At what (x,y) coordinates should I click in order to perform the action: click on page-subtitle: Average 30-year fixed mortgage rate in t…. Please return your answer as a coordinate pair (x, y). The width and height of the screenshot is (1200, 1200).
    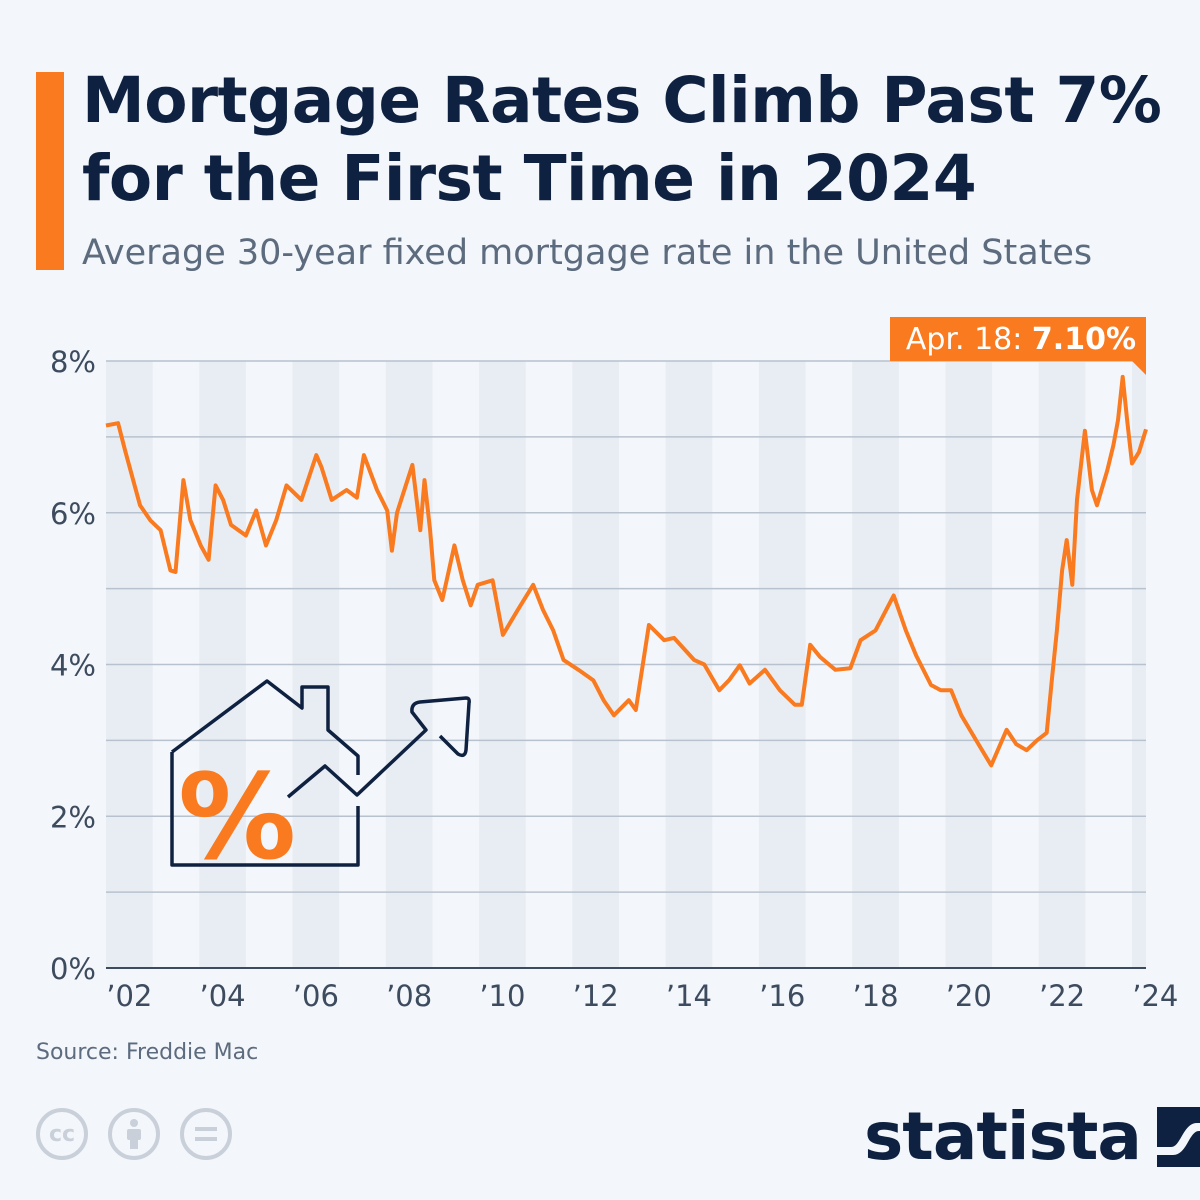
    Looking at the image, I should click on (587, 253).